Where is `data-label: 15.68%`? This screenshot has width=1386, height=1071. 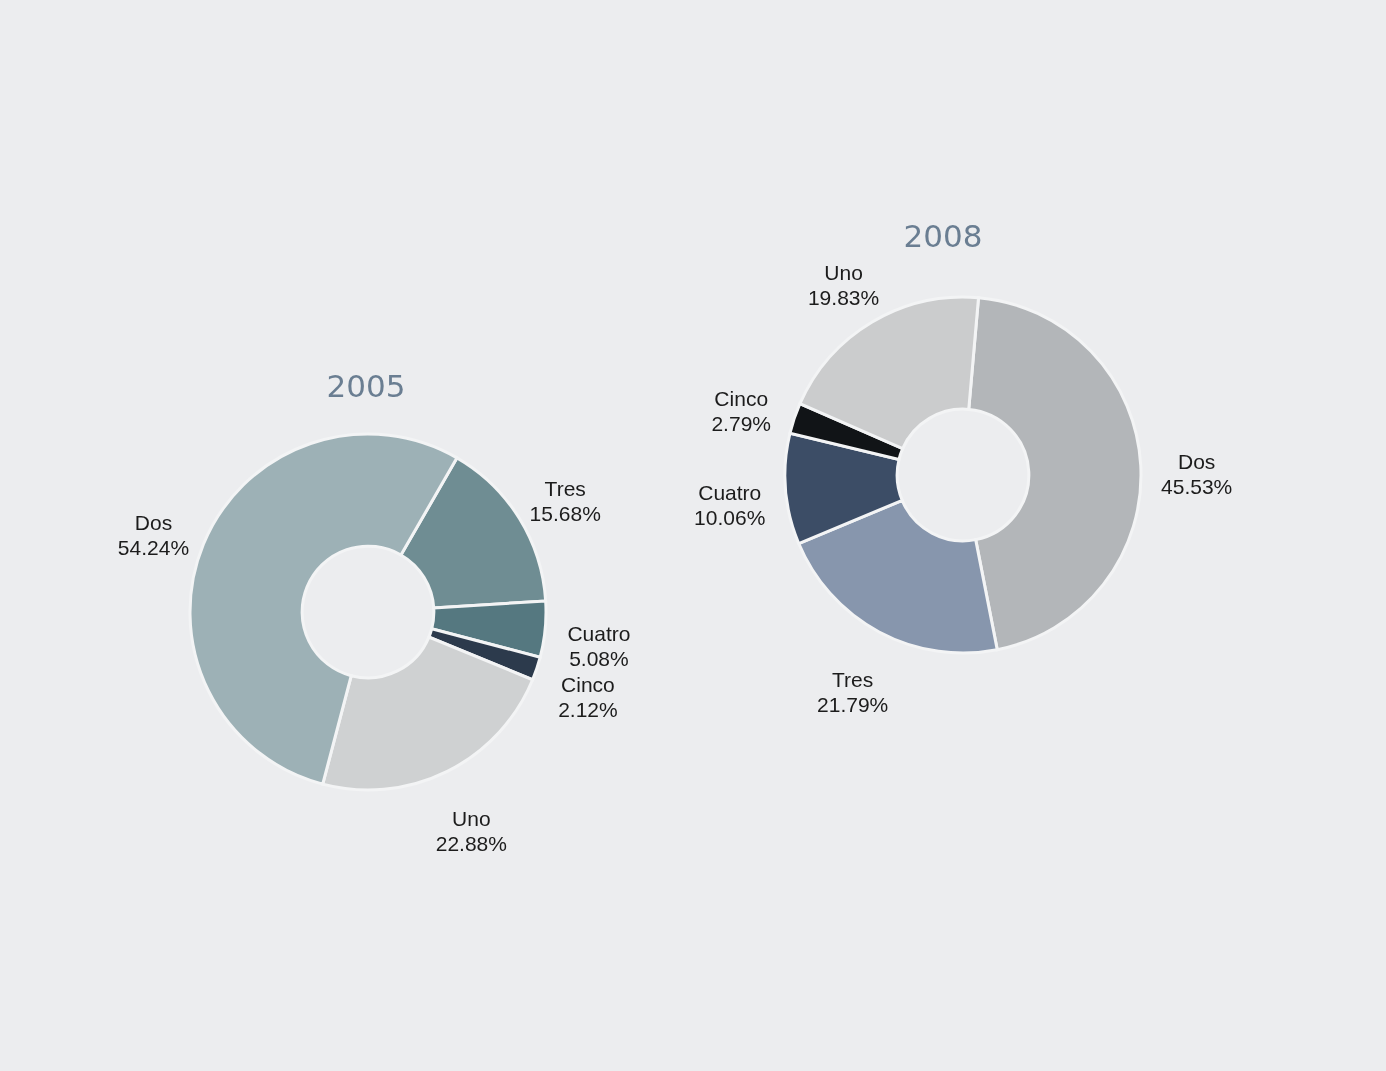
data-label: 15.68% is located at coordinates (565, 513).